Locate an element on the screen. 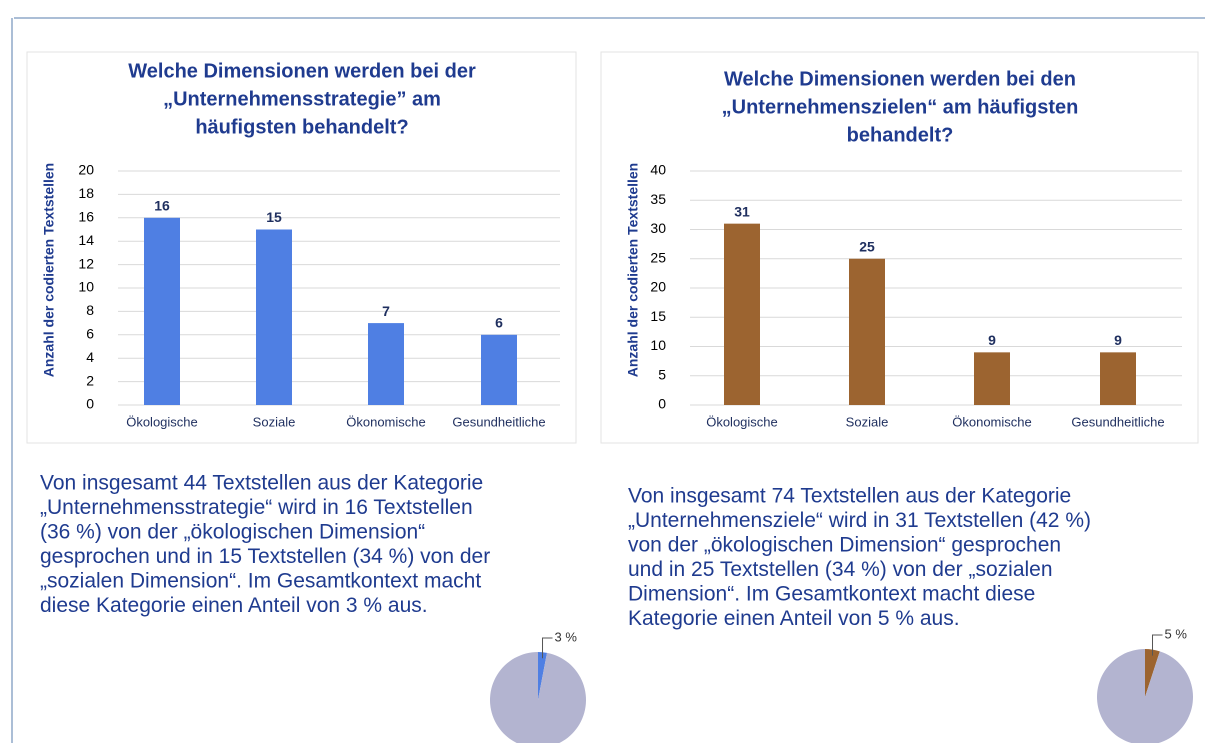 This screenshot has height=743, width=1215. chart-title: „Unternehmenszielen“ am häufigsten is located at coordinates (900, 107).